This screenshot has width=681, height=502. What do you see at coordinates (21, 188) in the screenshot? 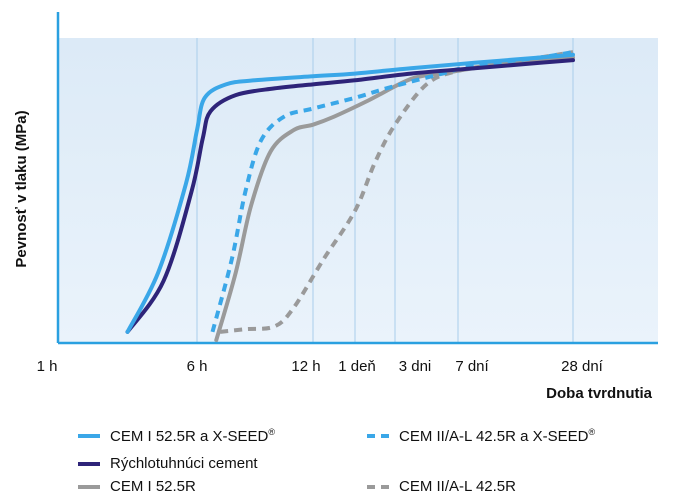
I see `y-axis-label: Pevnosť v tlaku (MPa)` at bounding box center [21, 188].